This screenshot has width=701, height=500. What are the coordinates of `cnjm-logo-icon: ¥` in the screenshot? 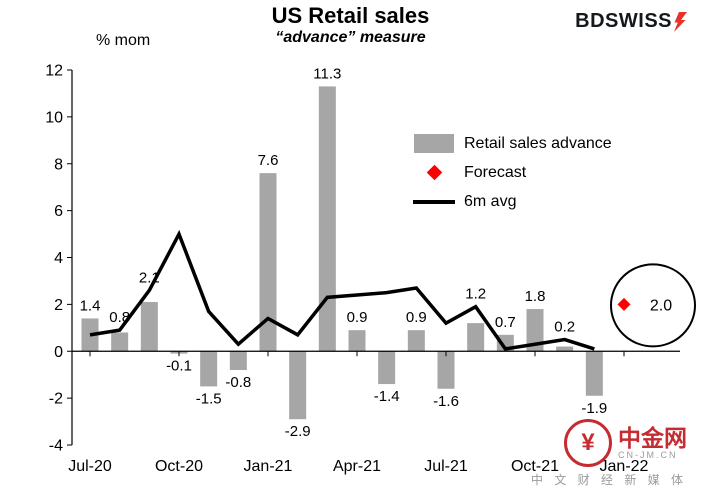 It's located at (588, 443).